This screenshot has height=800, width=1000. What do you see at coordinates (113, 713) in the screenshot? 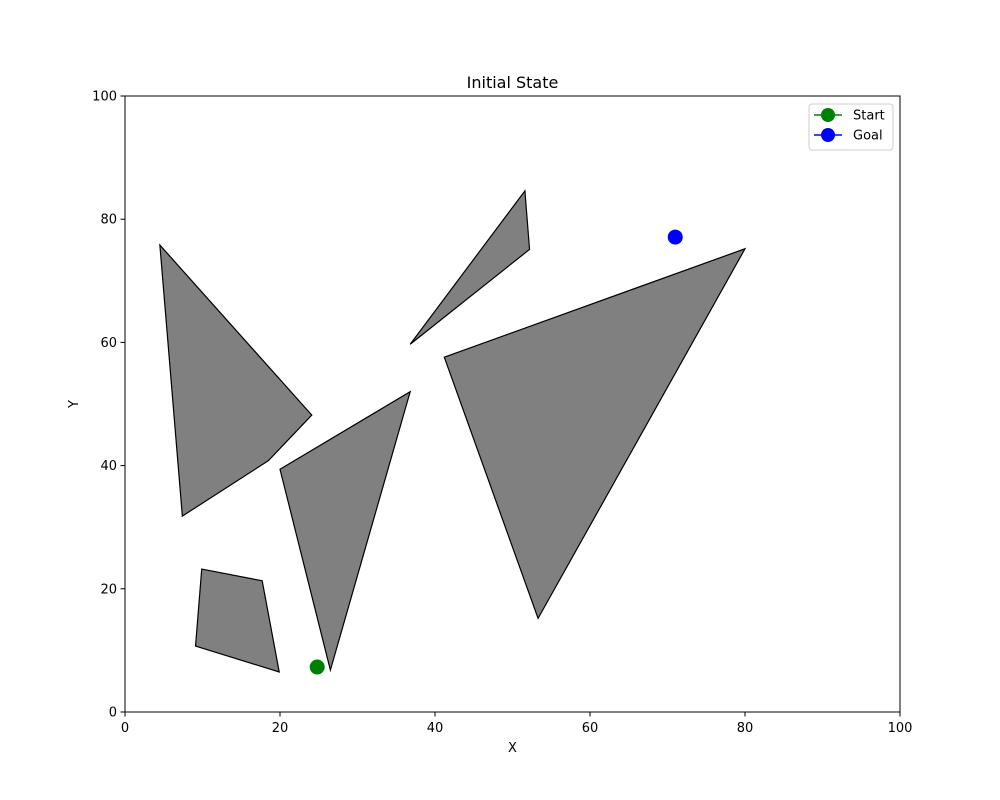
I see `y-tick-label: 0` at bounding box center [113, 713].